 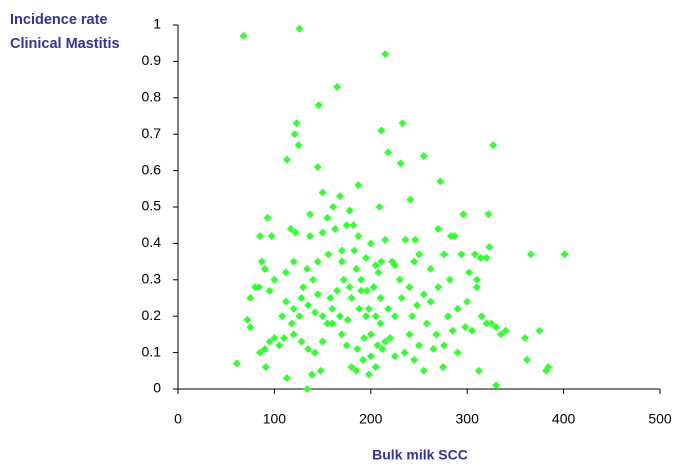 I want to click on x-axis-label: Bulk milk SCC, so click(x=420, y=455).